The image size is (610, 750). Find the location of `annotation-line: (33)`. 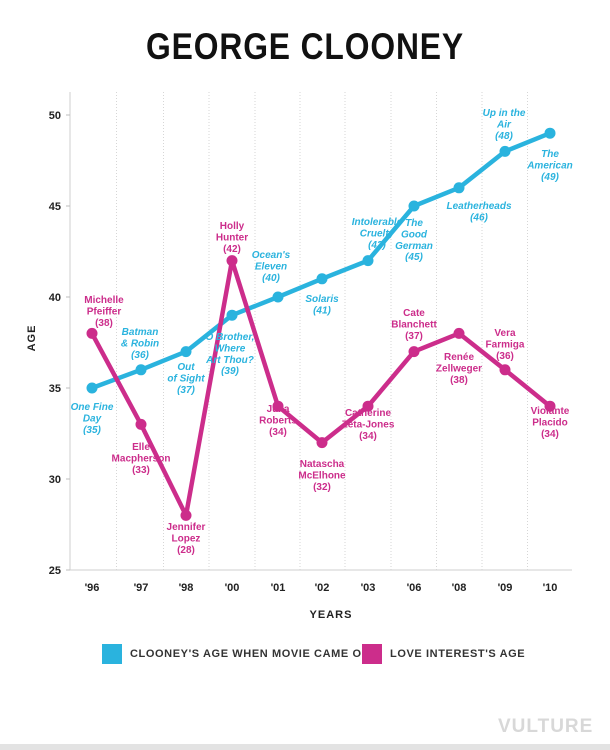

annotation-line: (33) is located at coordinates (141, 470).